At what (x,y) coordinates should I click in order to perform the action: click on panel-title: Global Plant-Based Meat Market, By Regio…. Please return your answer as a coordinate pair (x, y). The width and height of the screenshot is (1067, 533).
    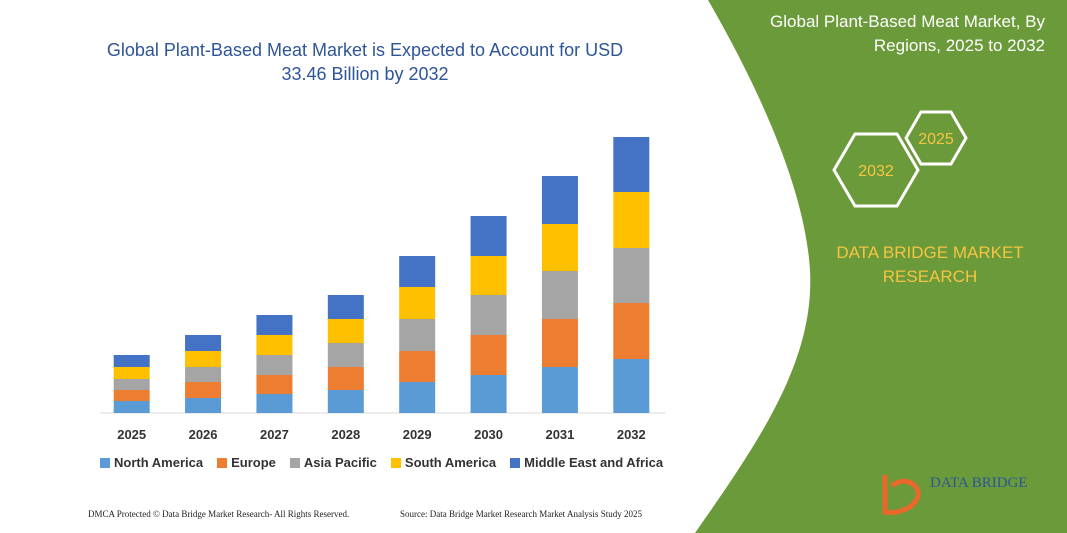
    Looking at the image, I should click on (907, 33).